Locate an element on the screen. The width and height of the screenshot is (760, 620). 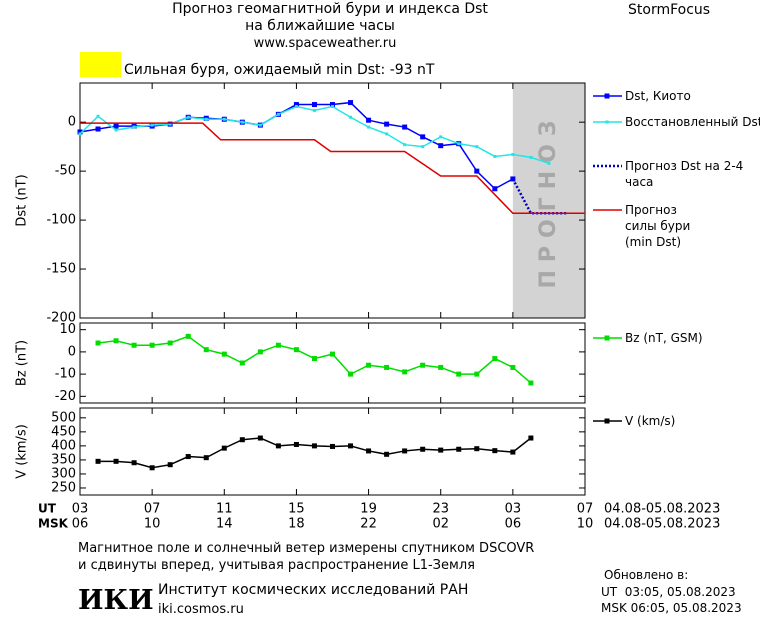
forecast-label: ПРОГНОЗ is located at coordinates (548, 200).